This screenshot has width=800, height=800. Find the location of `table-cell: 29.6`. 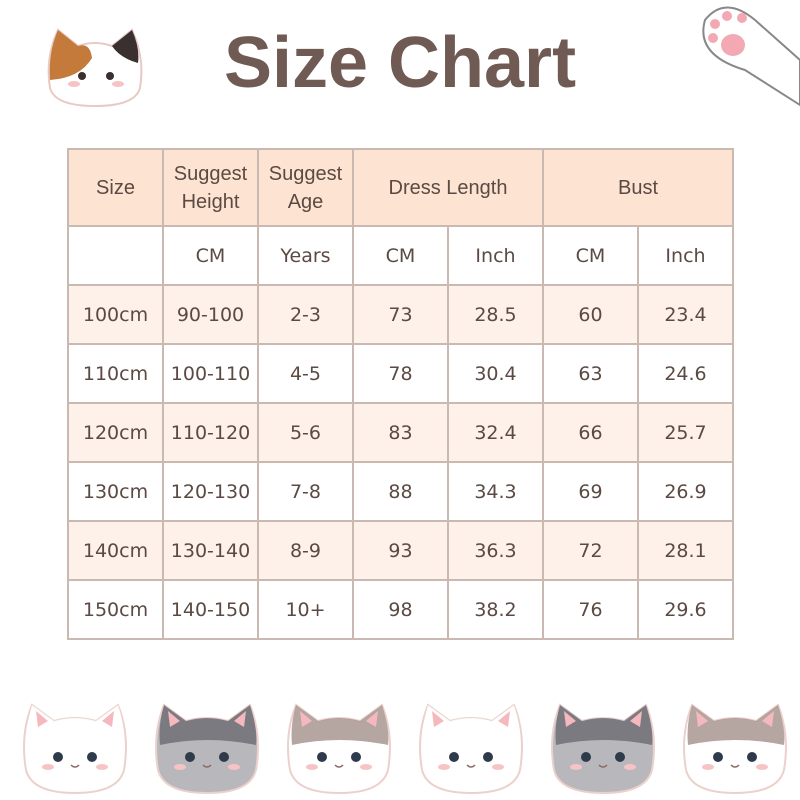

table-cell: 29.6 is located at coordinates (685, 609).